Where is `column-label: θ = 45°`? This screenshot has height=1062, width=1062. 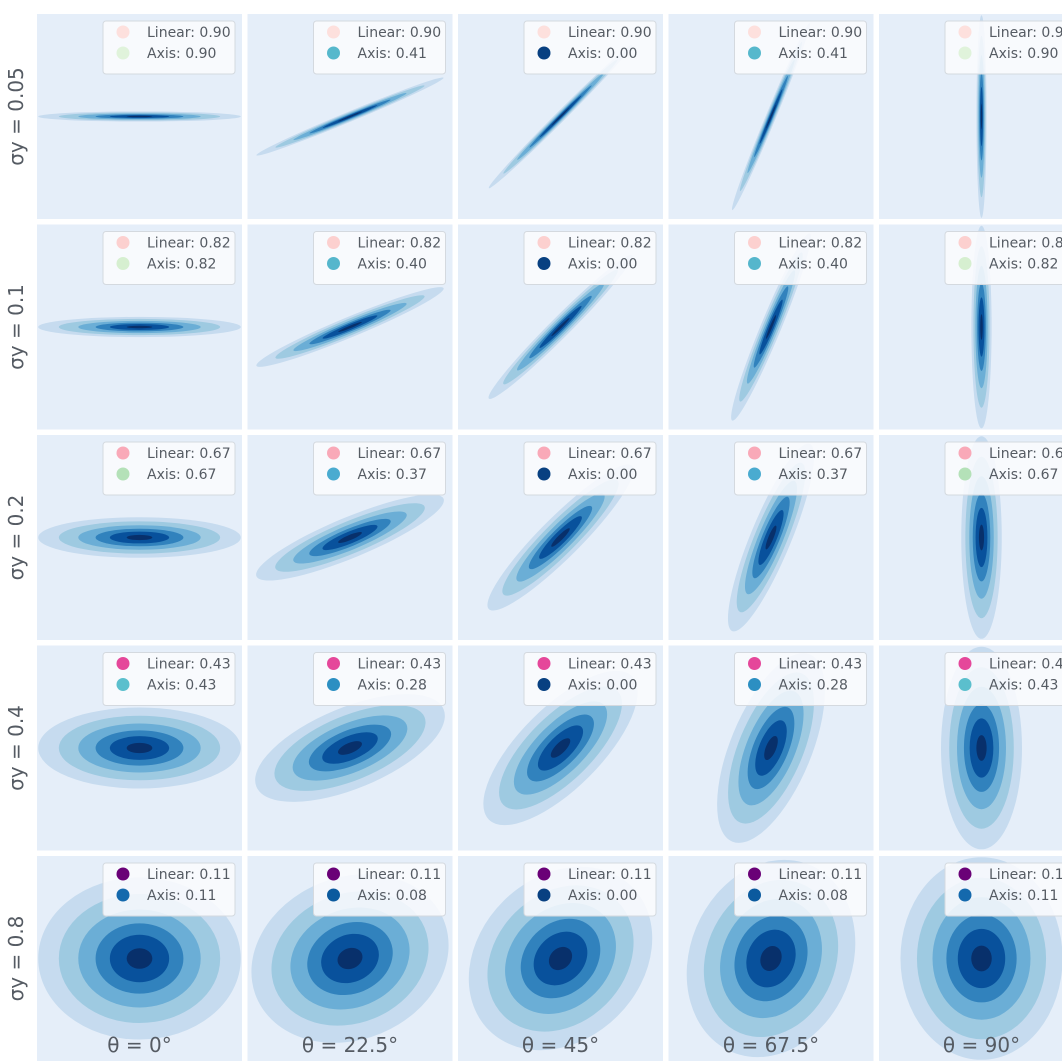 column-label: θ = 45° is located at coordinates (560, 1045).